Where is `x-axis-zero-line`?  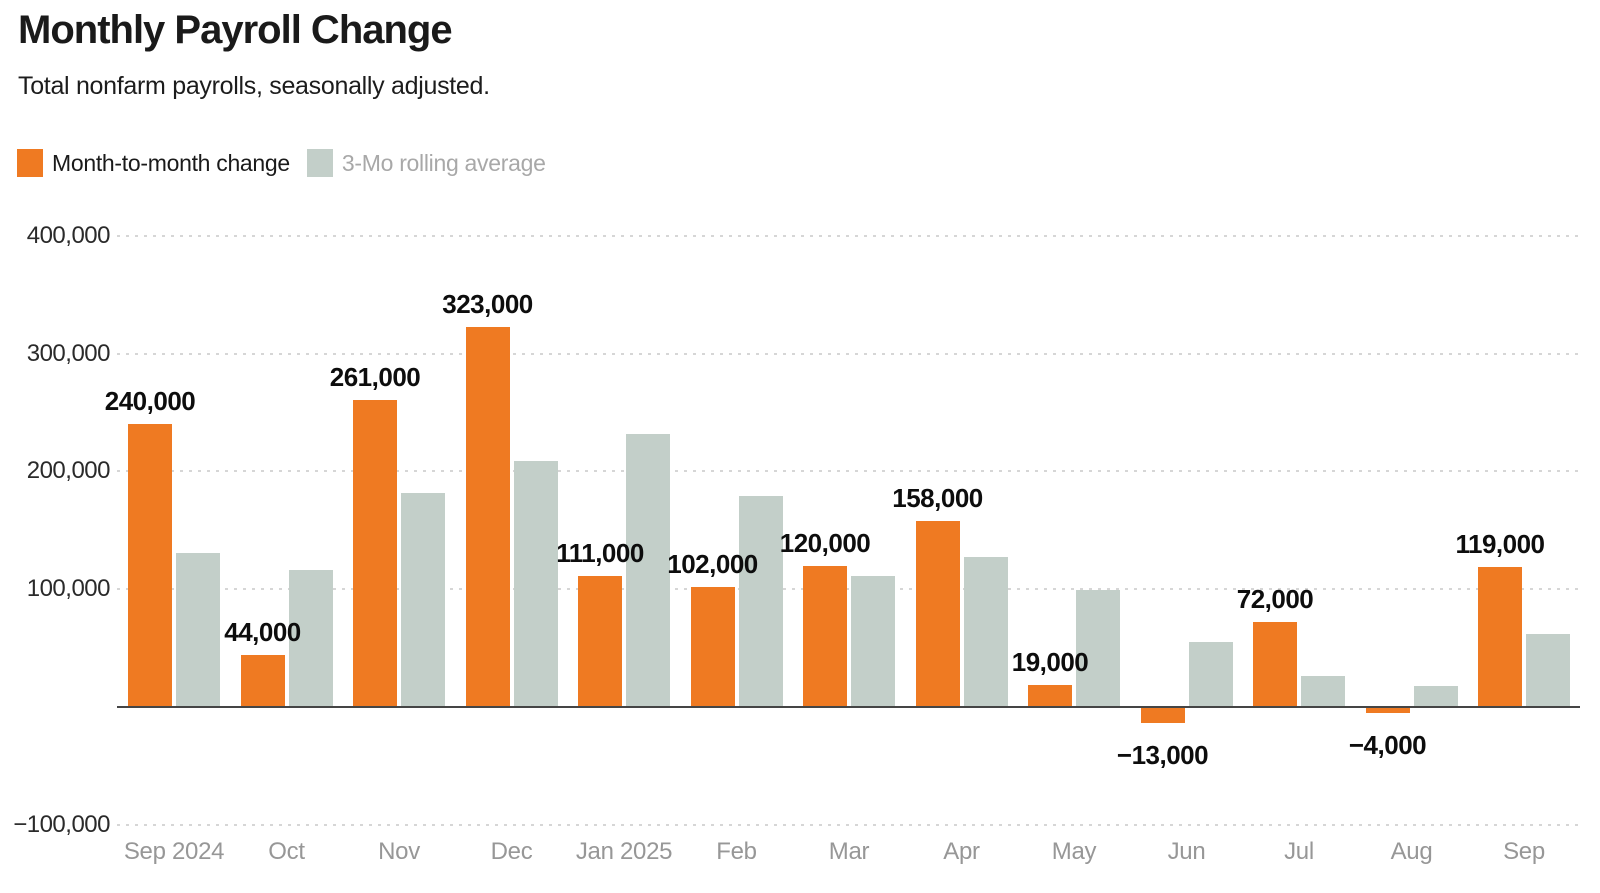
x-axis-zero-line is located at coordinates (848, 707).